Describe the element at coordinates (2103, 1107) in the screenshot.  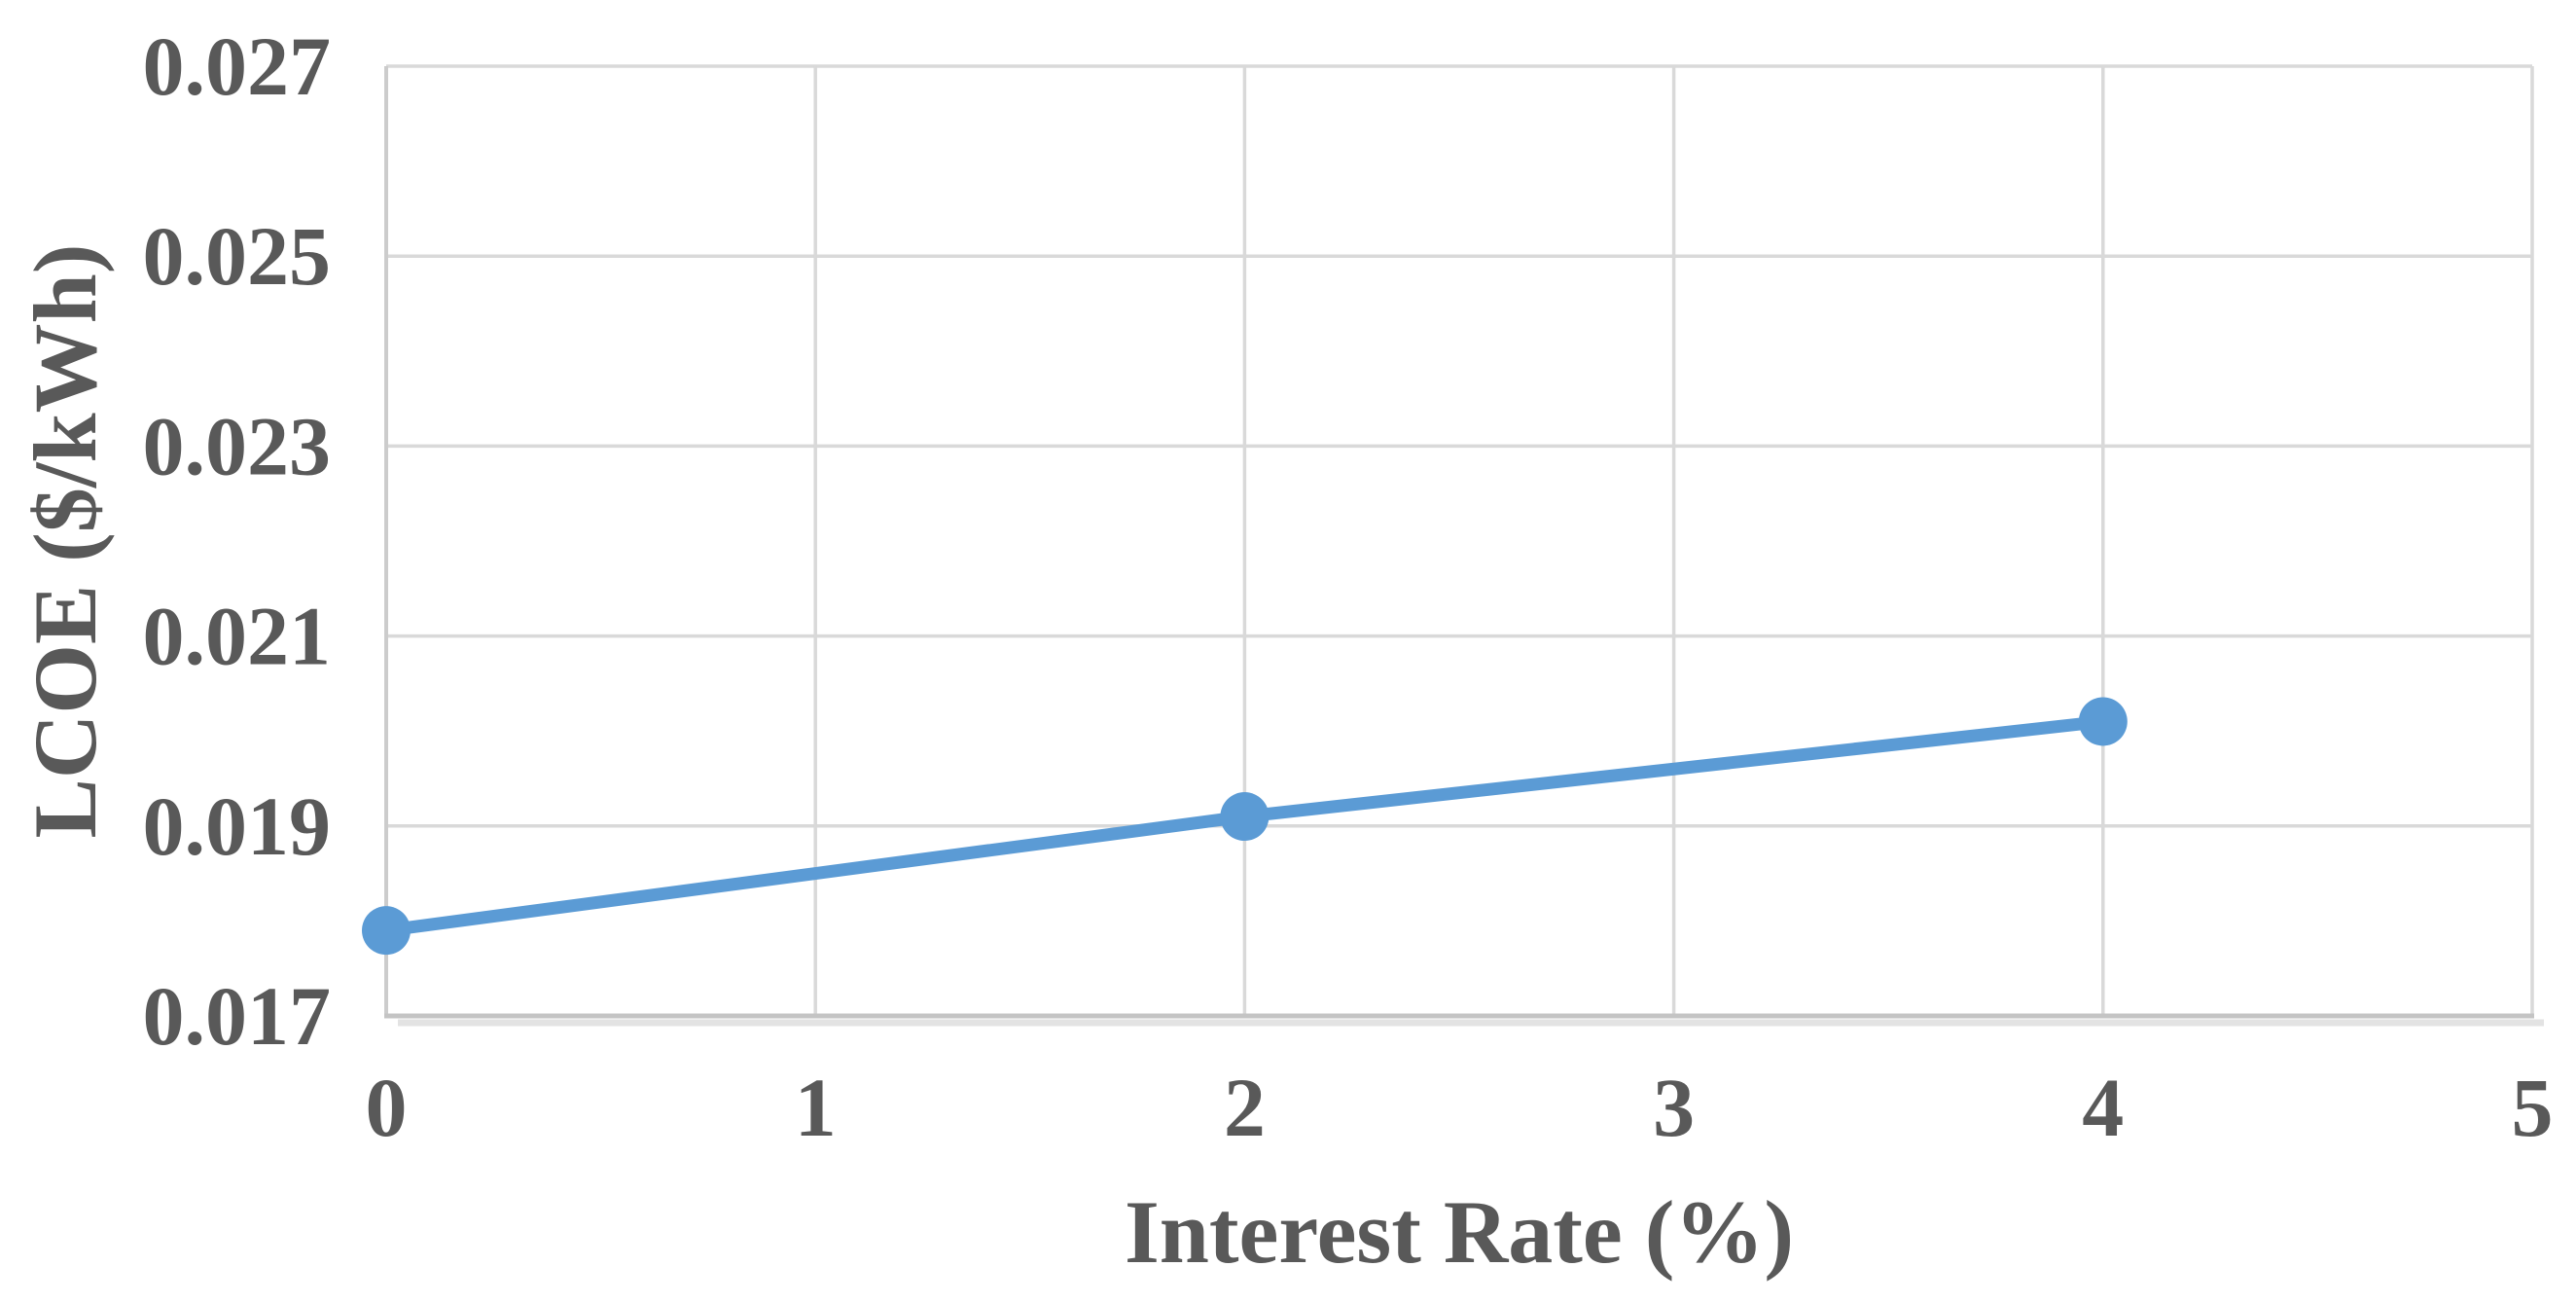
I see `x-tick-label: 4` at that location.